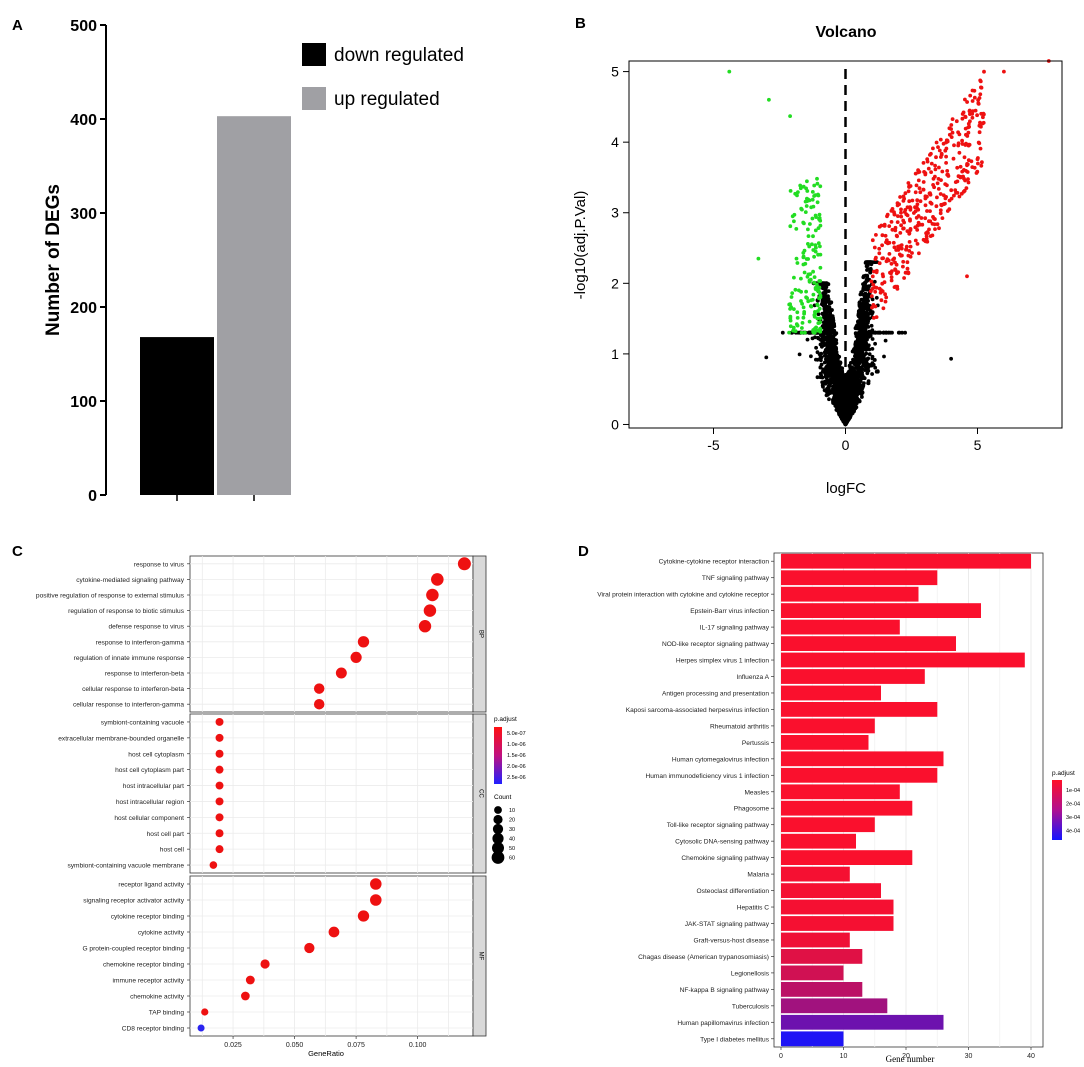 This screenshot has width=1084, height=1067. I want to click on c-term-label: G protein-coupled receptor binding, so click(133, 949).